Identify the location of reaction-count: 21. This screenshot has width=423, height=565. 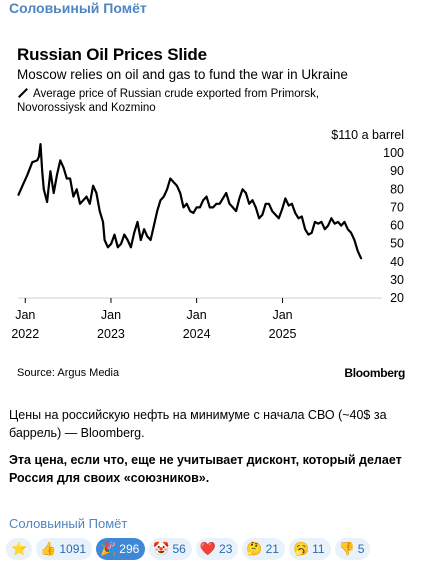
(272, 549).